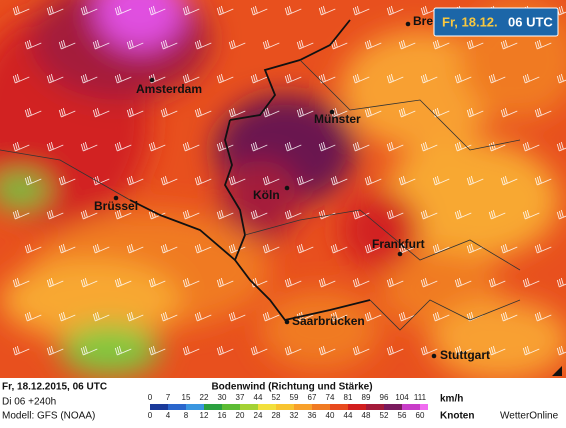 The height and width of the screenshot is (428, 566). Describe the element at coordinates (529, 416) in the screenshot. I see `brand: WetterOnline` at that location.